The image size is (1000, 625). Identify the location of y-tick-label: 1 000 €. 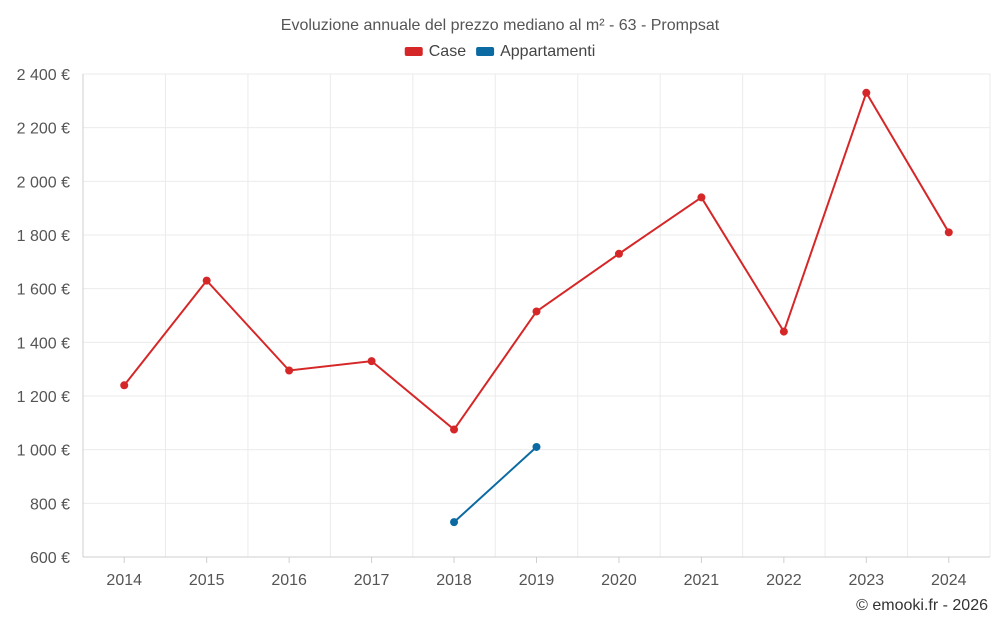
(43, 451).